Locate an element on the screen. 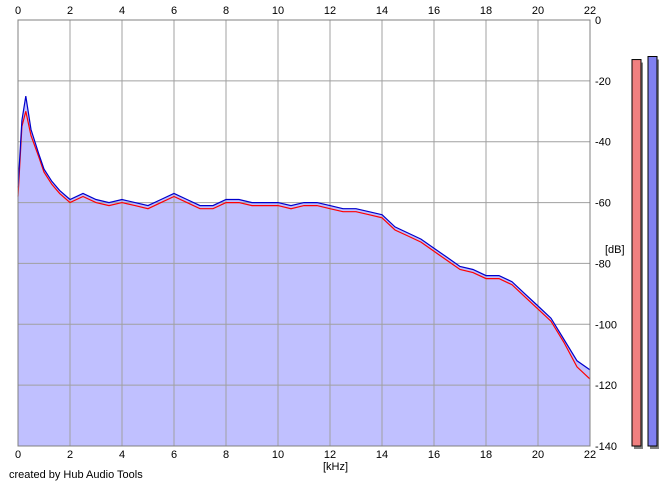  x-tick-label-bottom: 12 is located at coordinates (330, 455).